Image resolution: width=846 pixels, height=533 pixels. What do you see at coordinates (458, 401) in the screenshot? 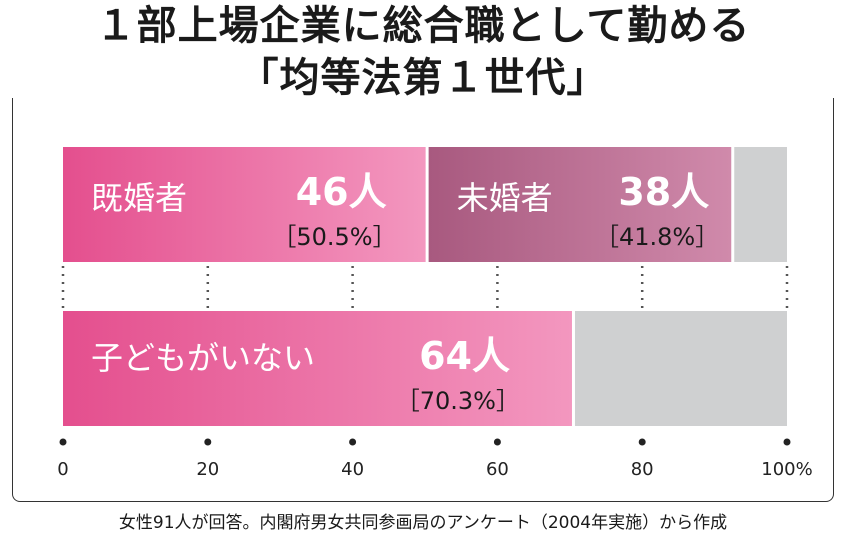
I see `segment-percent: ［70.3%］` at bounding box center [458, 401].